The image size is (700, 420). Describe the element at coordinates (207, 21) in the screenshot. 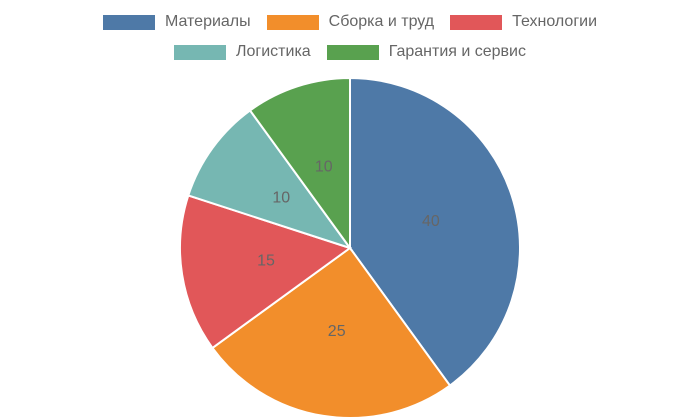

I see `legend-label-materials: Материалы` at that location.